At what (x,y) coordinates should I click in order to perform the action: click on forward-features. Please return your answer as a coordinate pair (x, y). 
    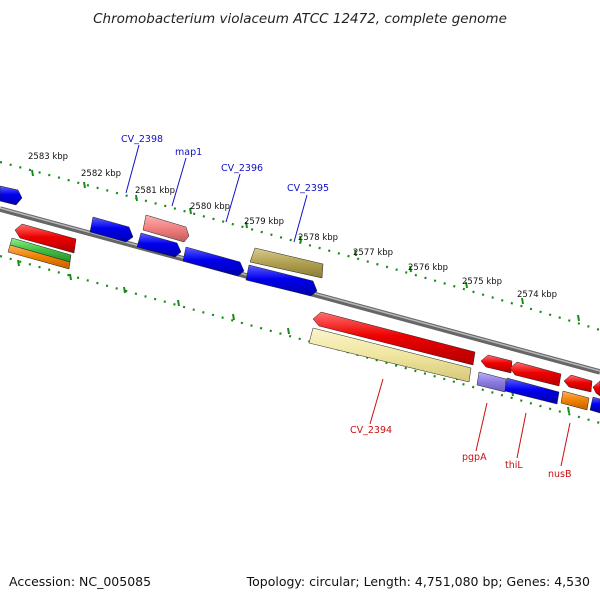
    Looking at the image, I should click on (162, 241).